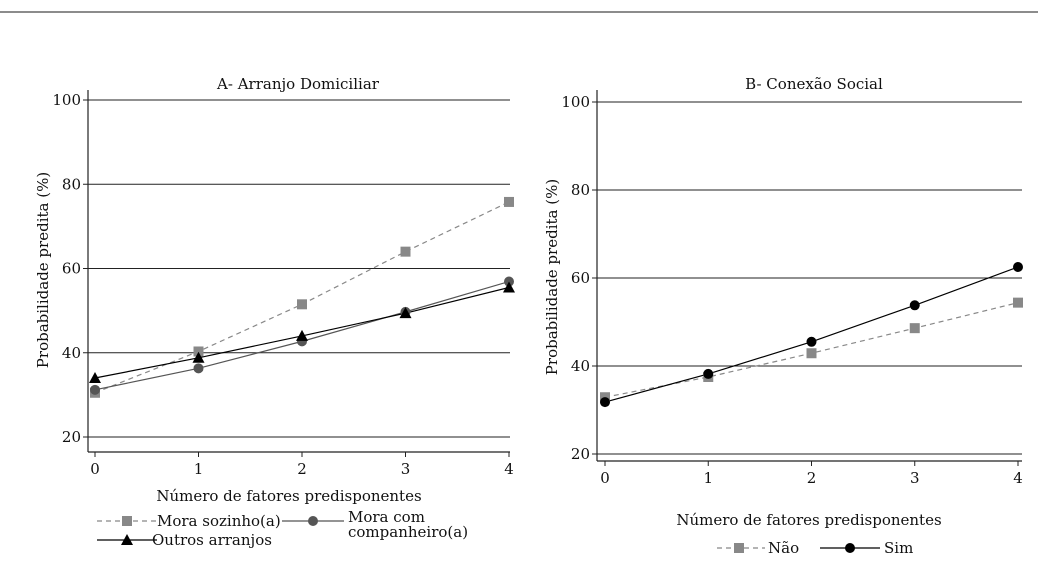 The image size is (1038, 580). I want to click on legend-label: Sim, so click(898, 548).